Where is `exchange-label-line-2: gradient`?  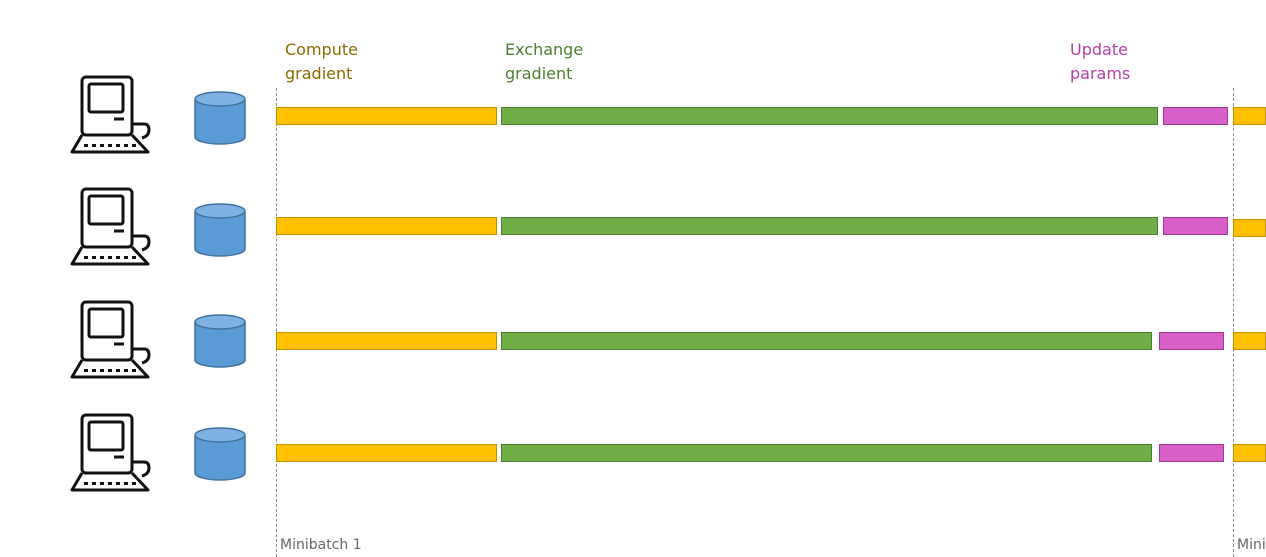 exchange-label-line-2: gradient is located at coordinates (539, 73).